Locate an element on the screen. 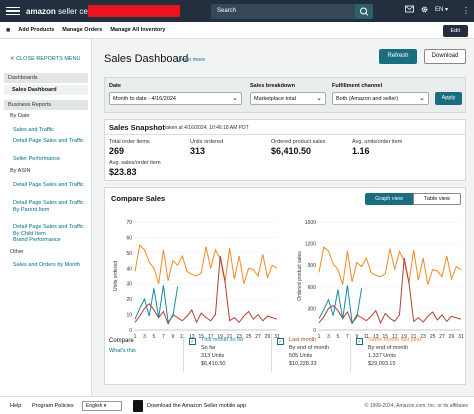 The image size is (474, 414). hamburger-menu-icon is located at coordinates (13, 11).